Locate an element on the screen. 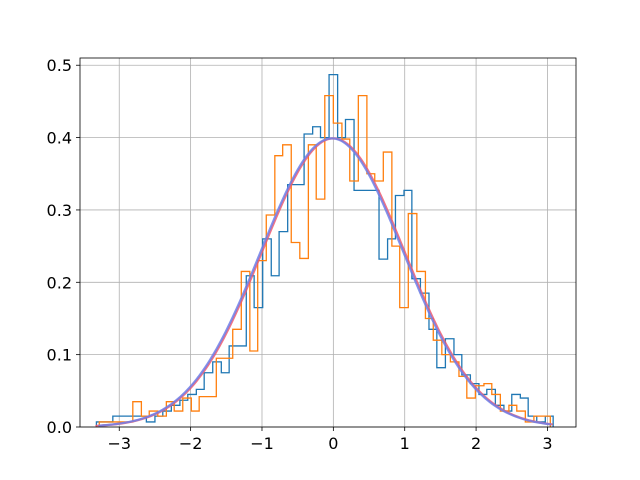 This screenshot has height=480, width=640. y-tick-label: 0.5 is located at coordinates (59, 65).